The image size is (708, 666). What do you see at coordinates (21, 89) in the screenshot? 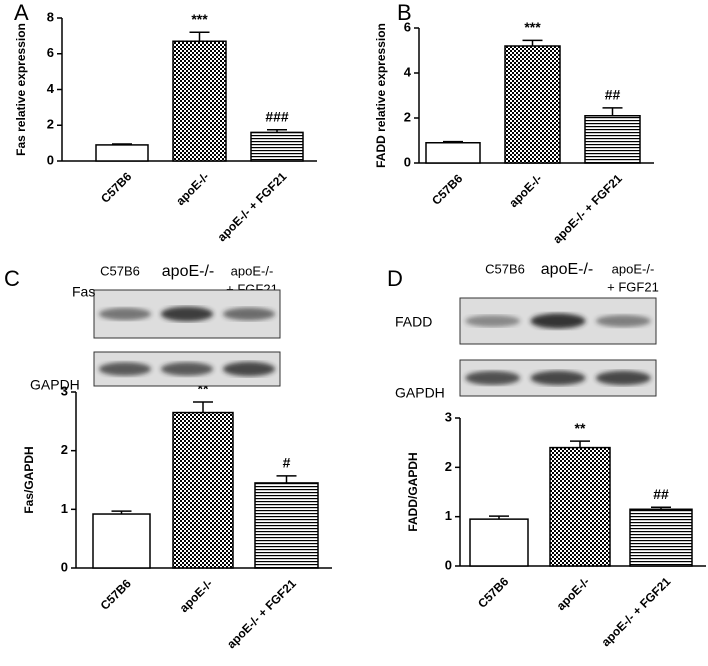
I see `y-axis-label: Fas relative expression` at bounding box center [21, 89].